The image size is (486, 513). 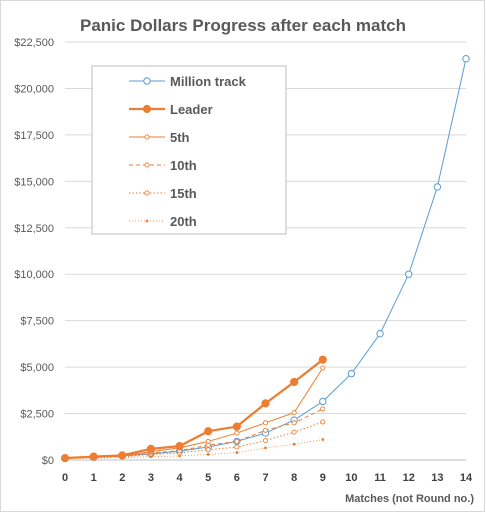 I want to click on legend-item-20th: 20th, so click(x=163, y=221).